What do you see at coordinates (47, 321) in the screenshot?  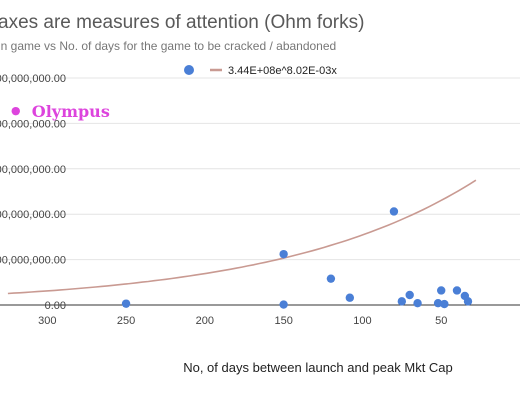 I see `x-tick-label: 300` at bounding box center [47, 321].